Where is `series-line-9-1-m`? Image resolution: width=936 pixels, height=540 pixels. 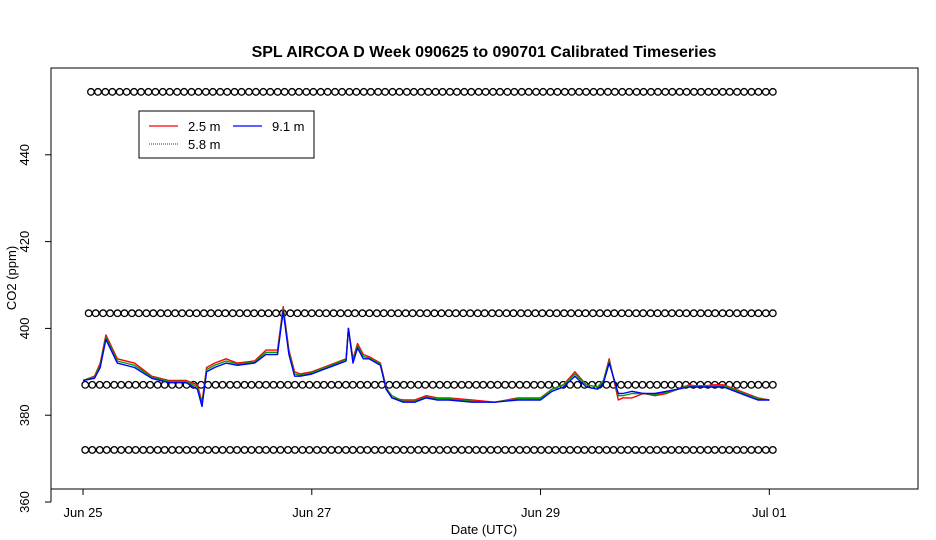
series-line-9-1-m is located at coordinates (426, 359).